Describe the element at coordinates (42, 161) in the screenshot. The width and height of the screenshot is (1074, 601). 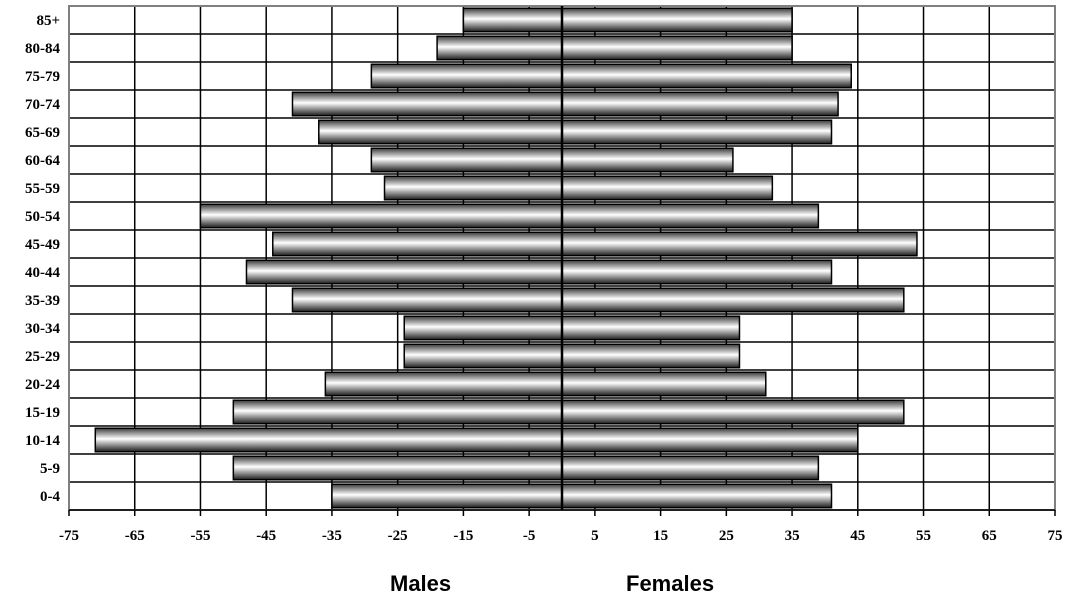
I see `category-label-60-64: 60-64` at that location.